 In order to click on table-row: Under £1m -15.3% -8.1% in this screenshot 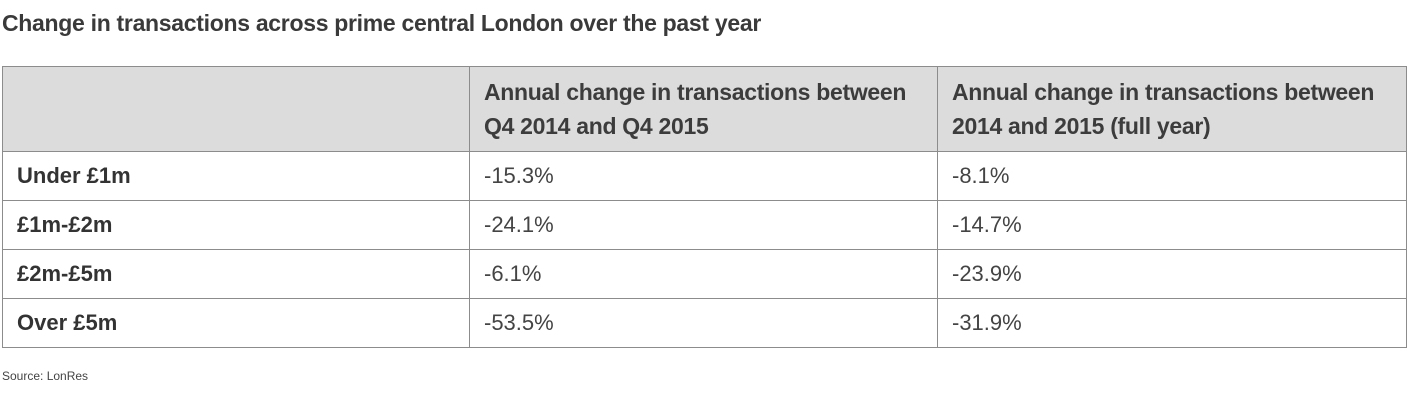, I will do `click(704, 176)`.